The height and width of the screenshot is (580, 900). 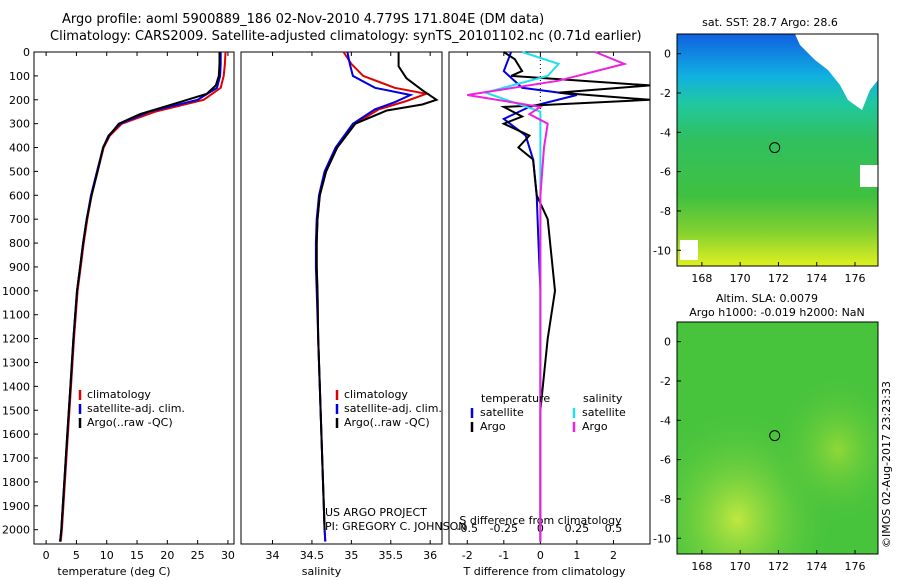 I want to click on sla-map-title-line2: Argo h1000: -0.019 h2000: NaN, so click(x=777, y=312).